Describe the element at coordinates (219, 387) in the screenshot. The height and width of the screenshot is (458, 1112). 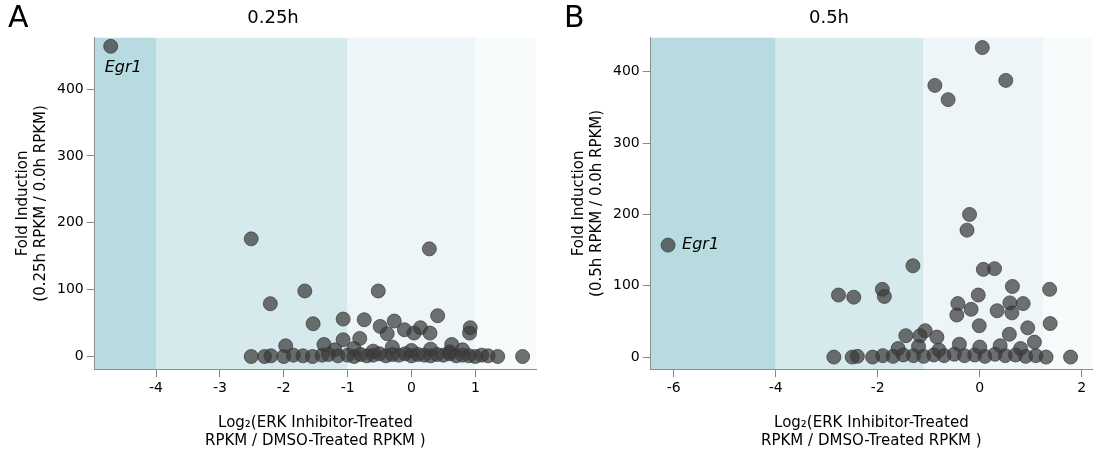
I see `x-tick-label: -3` at that location.